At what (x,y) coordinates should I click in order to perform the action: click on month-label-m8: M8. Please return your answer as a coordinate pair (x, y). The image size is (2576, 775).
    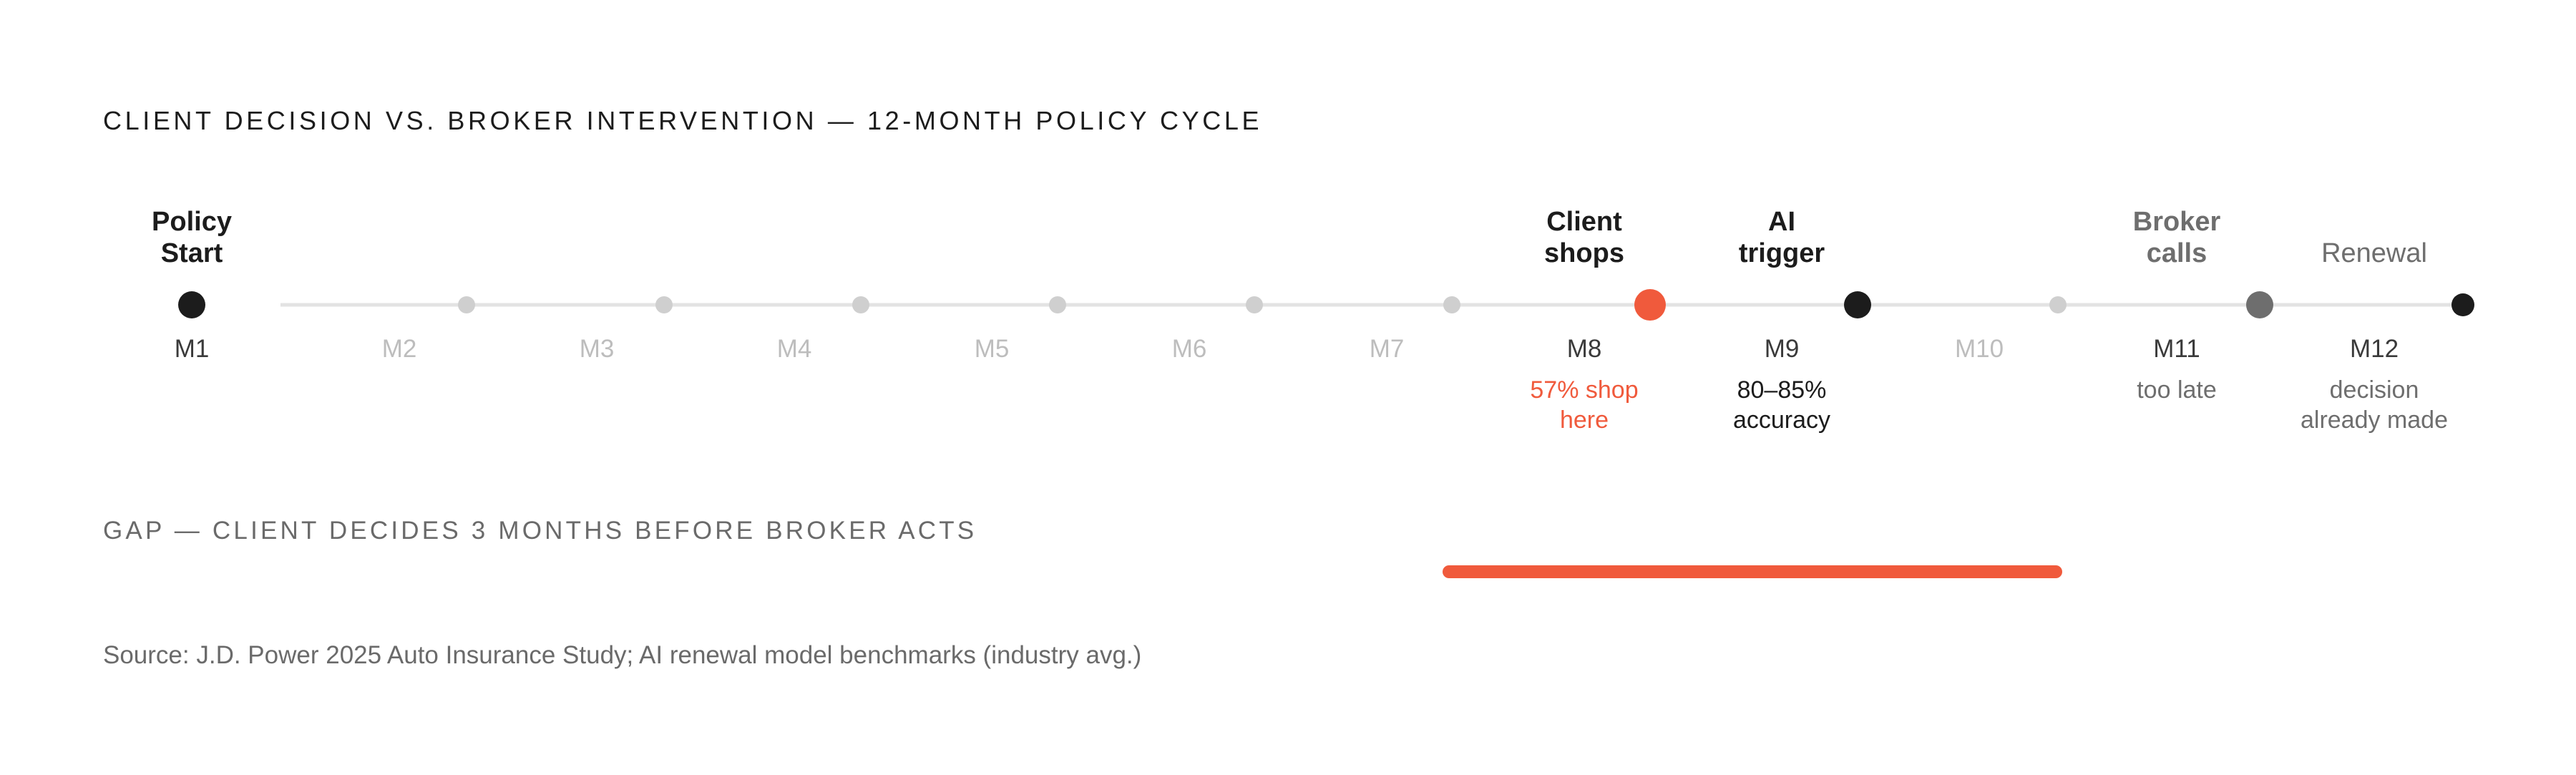
    Looking at the image, I should click on (1584, 349).